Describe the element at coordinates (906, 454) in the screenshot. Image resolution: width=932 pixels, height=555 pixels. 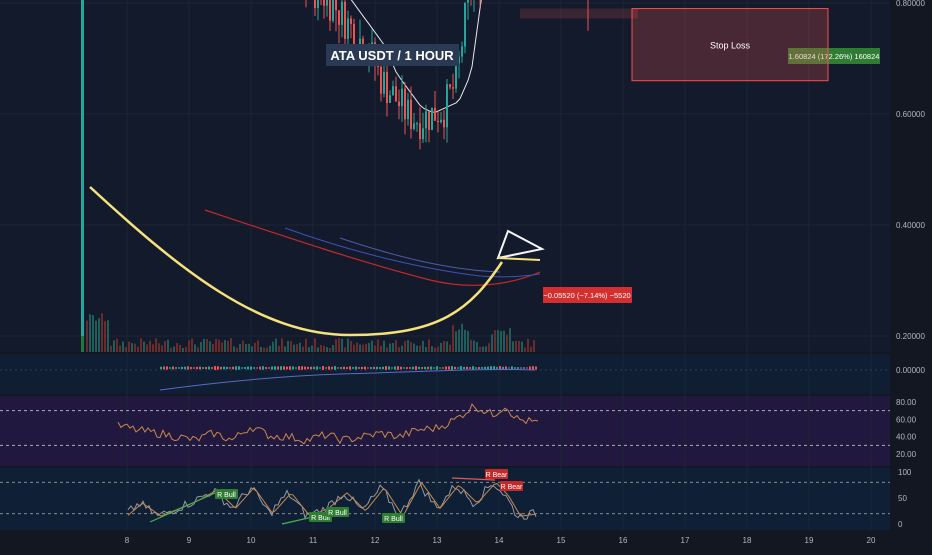
I see `rsi-tick-label: 20.00` at that location.